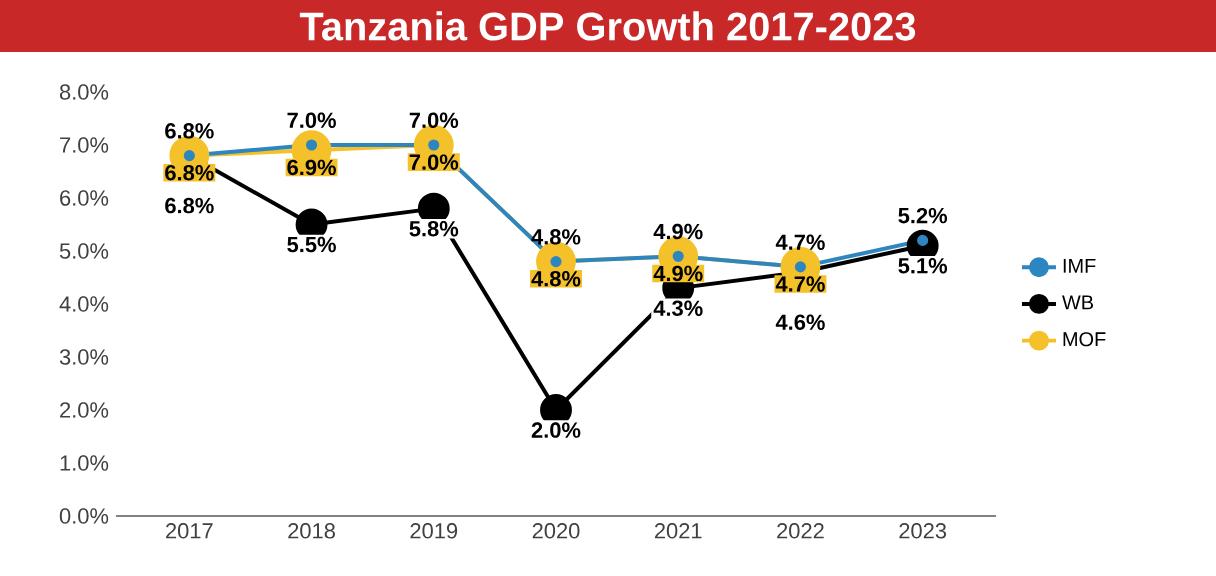 The height and width of the screenshot is (576, 1216). Describe the element at coordinates (84, 357) in the screenshot. I see `y-tick-label: 3.0%` at that location.